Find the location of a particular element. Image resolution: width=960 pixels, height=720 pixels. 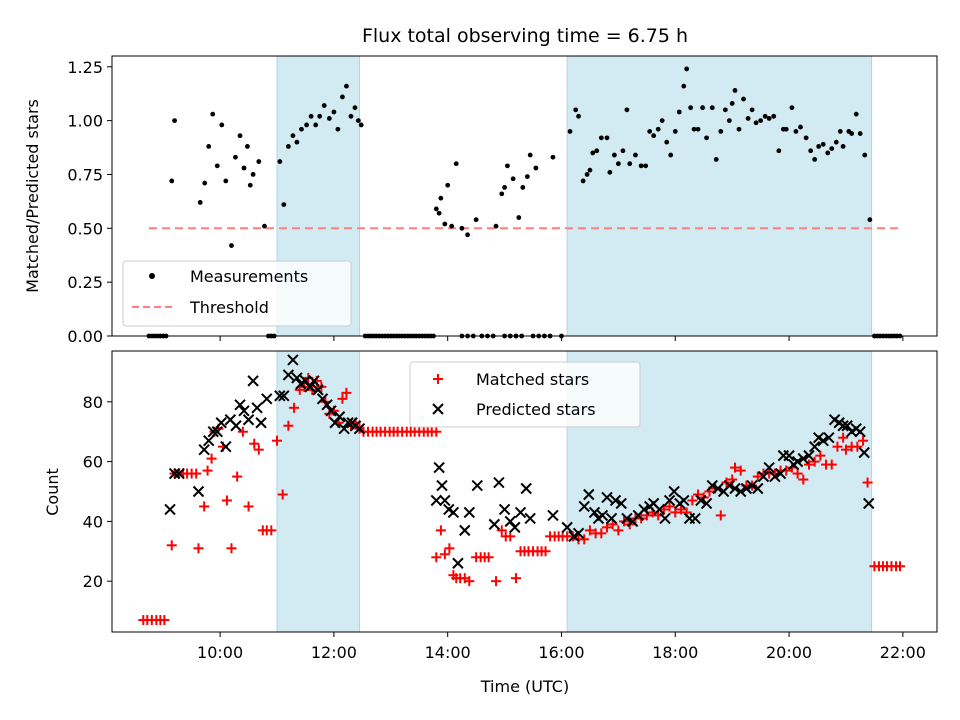

top-y-ticks: 0.00 0.25 0.50 0.75 1.00 1.25 is located at coordinates (89, 202).